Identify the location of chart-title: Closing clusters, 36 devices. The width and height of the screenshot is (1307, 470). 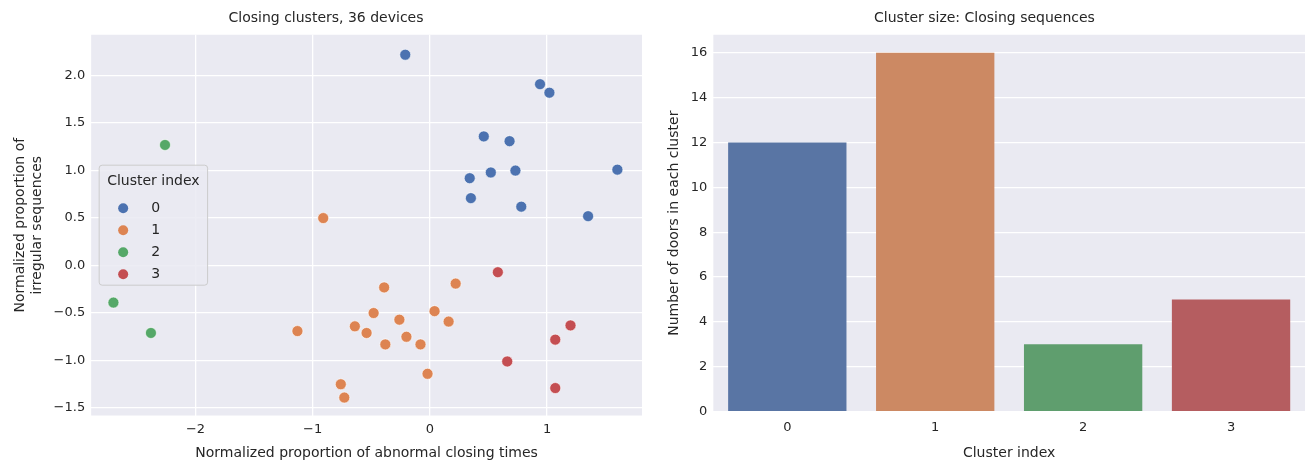
(326, 17).